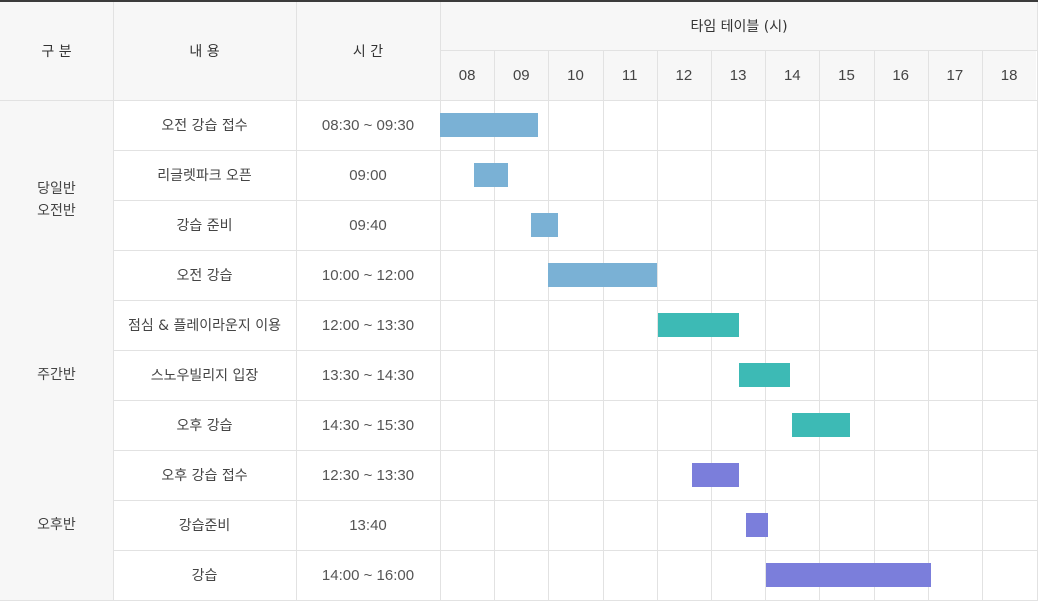 The width and height of the screenshot is (1038, 601). I want to click on row-time: 13:40, so click(368, 525).